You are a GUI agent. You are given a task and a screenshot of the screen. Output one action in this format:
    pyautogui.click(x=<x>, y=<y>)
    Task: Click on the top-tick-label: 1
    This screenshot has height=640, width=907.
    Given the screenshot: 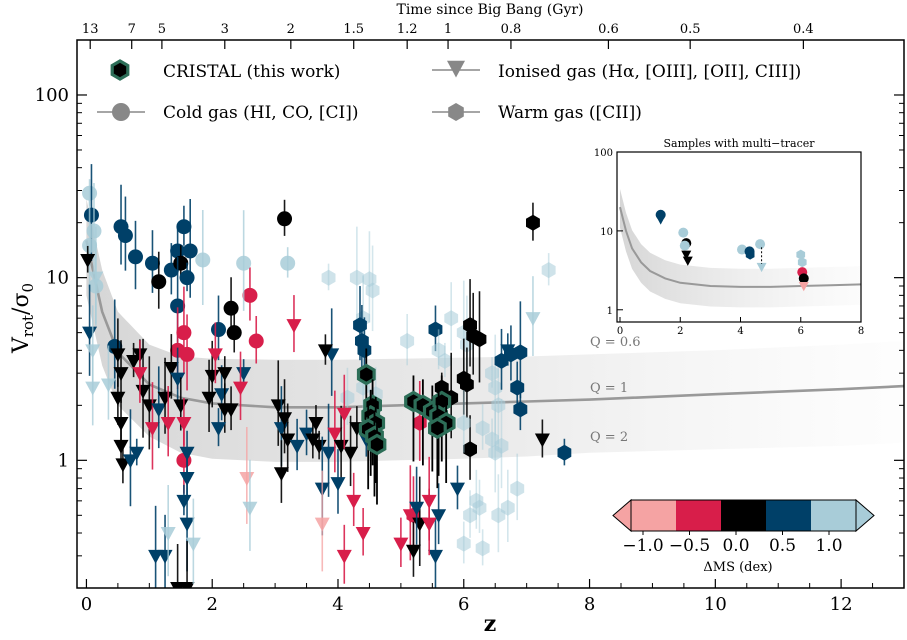 What is the action you would take?
    pyautogui.click(x=448, y=29)
    